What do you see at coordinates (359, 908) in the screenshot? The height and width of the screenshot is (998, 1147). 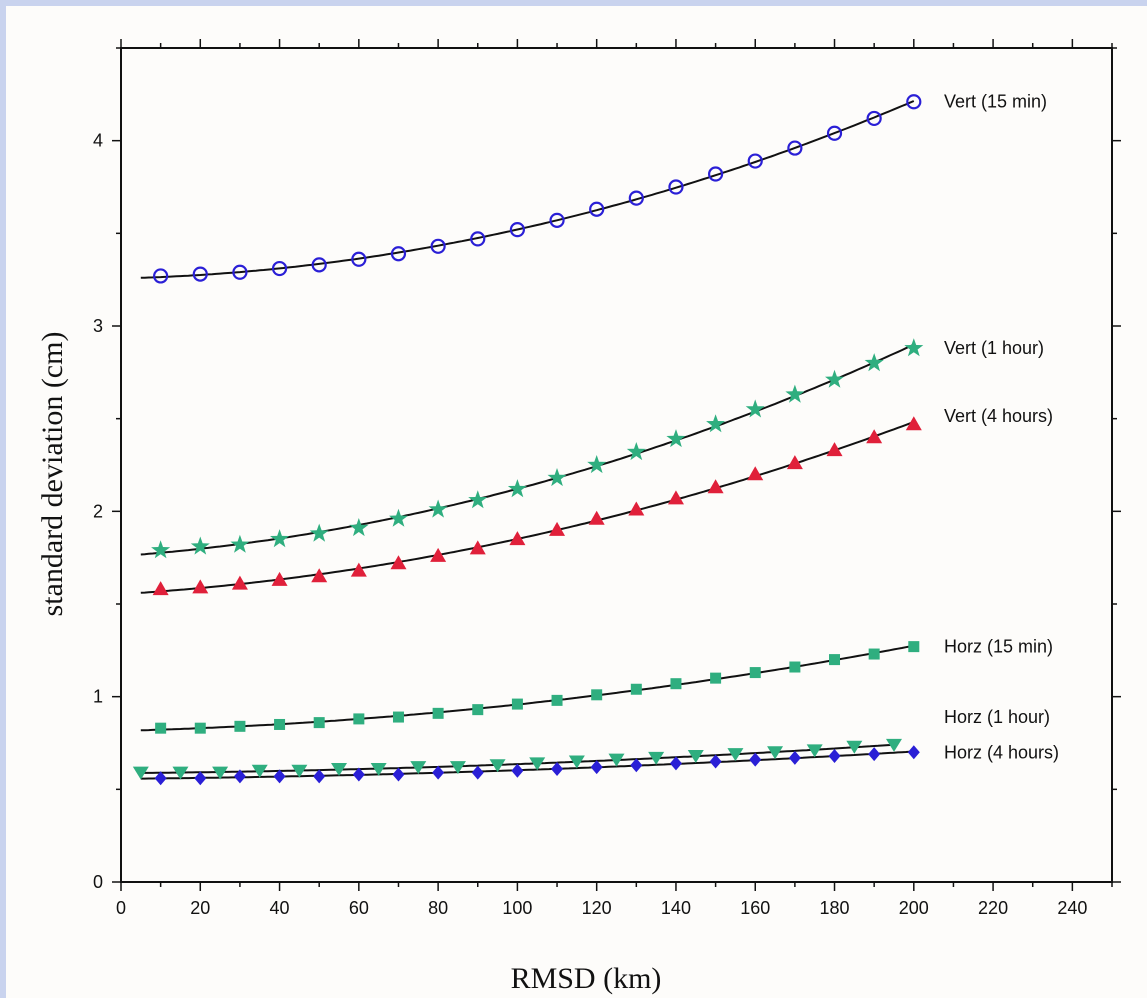 I see `x-tick-label: 60` at bounding box center [359, 908].